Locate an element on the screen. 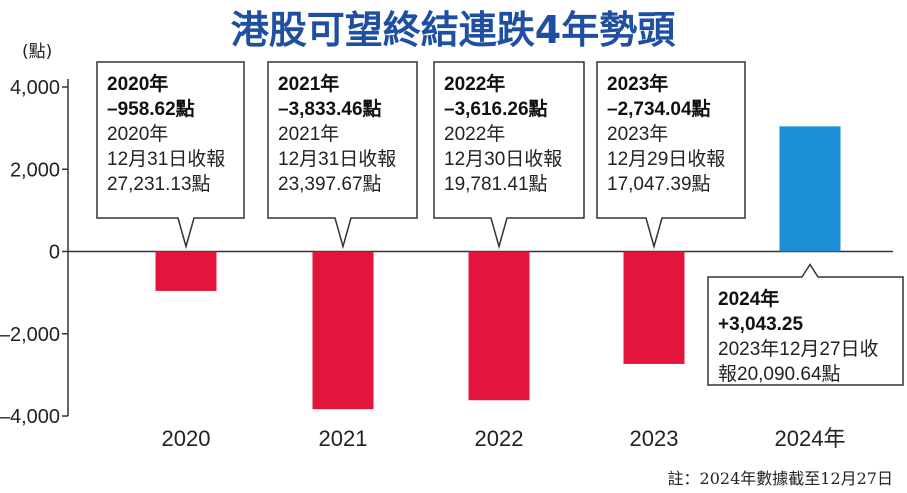 The height and width of the screenshot is (493, 907). bar-2021 is located at coordinates (343, 330).